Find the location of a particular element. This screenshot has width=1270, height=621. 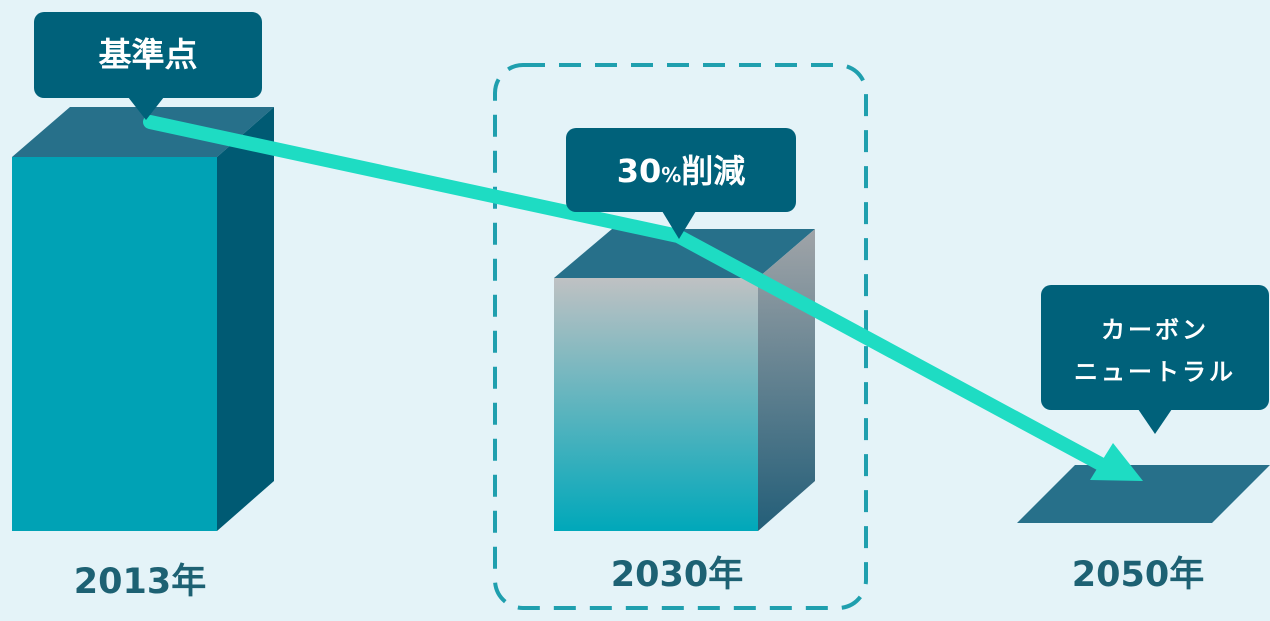

bar-2030-front is located at coordinates (656, 404).